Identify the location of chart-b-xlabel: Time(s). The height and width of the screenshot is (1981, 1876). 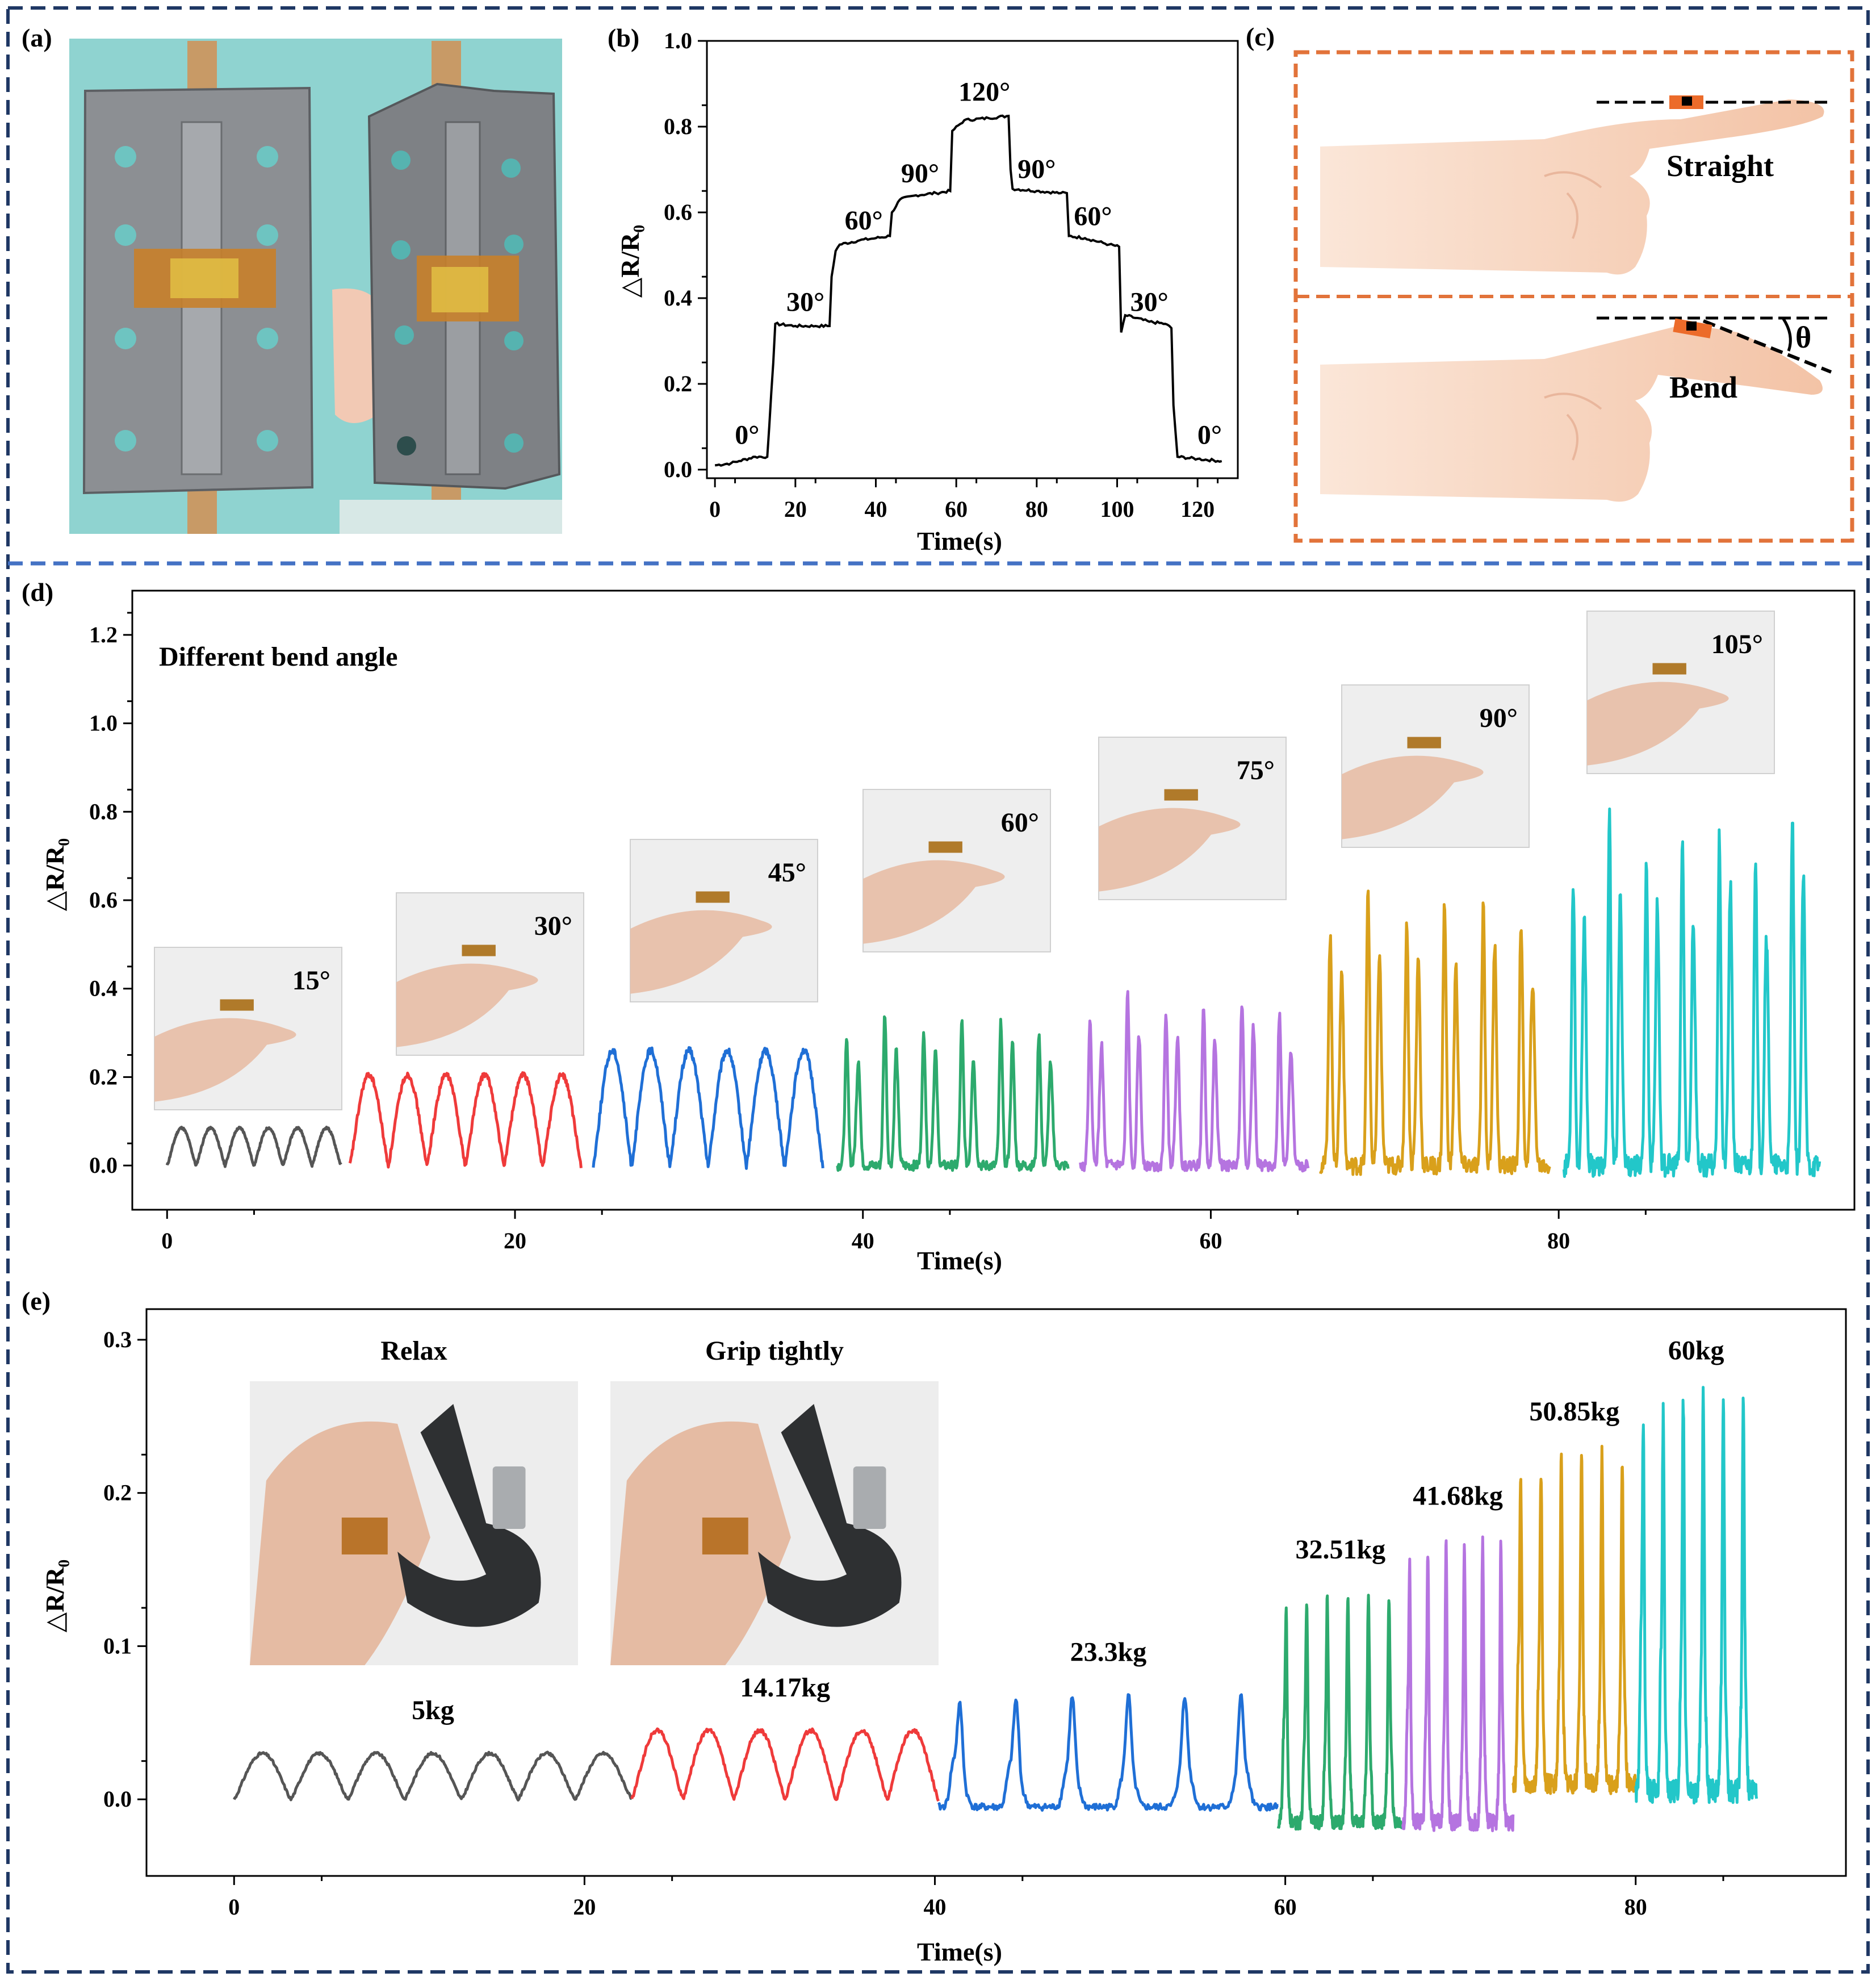
(960, 540).